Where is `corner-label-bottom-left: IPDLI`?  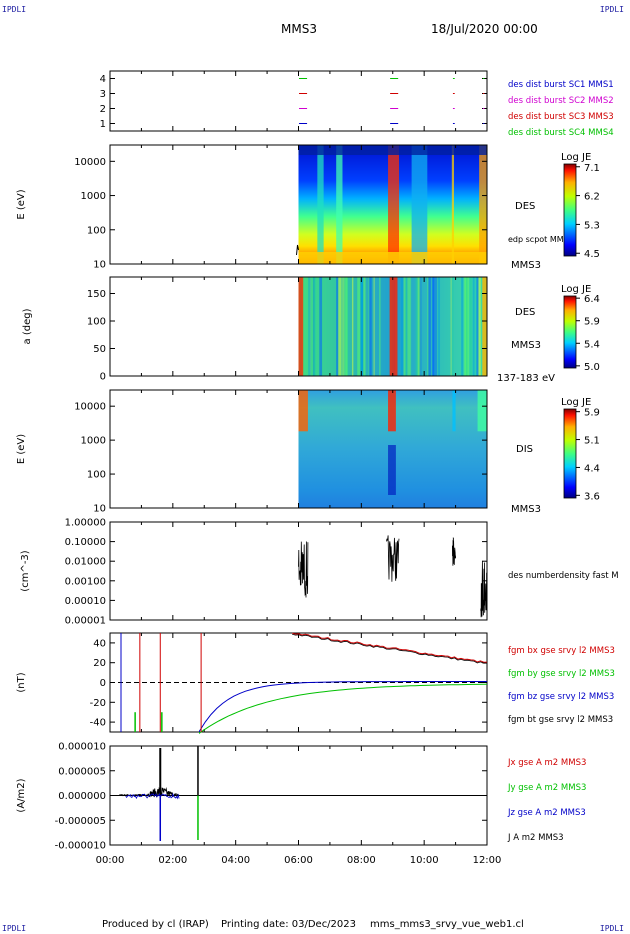 corner-label-bottom-left: IPDLI is located at coordinates (14, 928).